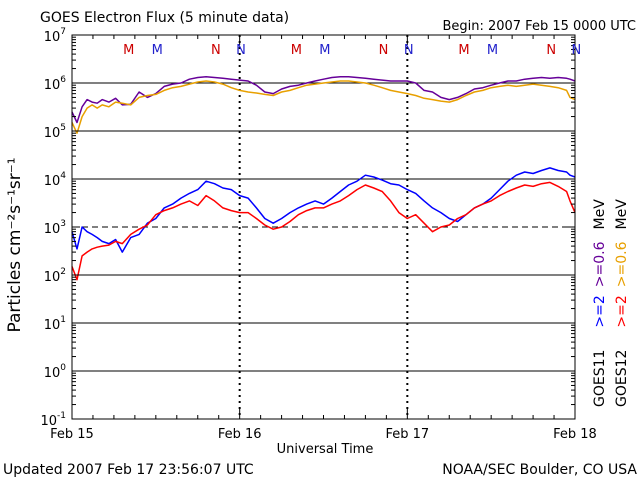 Image resolution: width=640 pixels, height=480 pixels. Describe the element at coordinates (575, 434) in the screenshot. I see `x-tick-label: Feb 18` at that location.